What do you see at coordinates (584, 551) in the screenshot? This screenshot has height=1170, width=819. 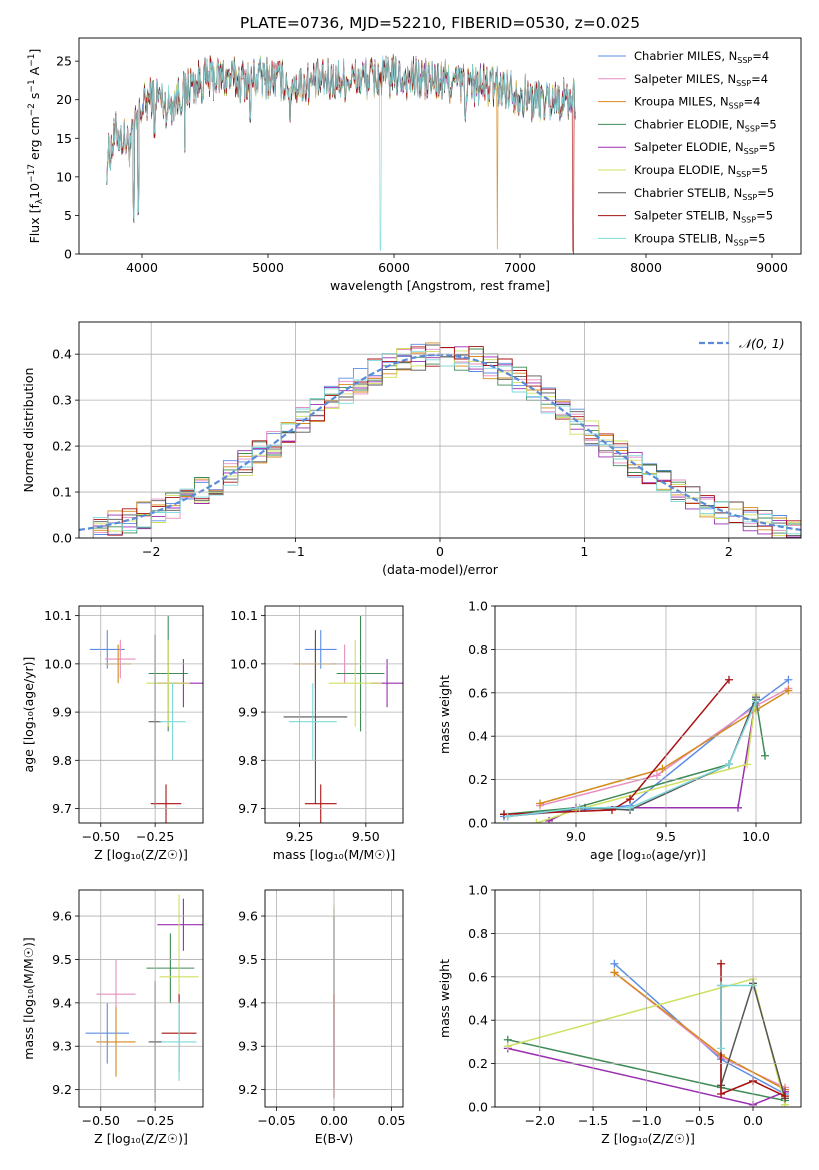 I see `tick-label-x: 1` at bounding box center [584, 551].